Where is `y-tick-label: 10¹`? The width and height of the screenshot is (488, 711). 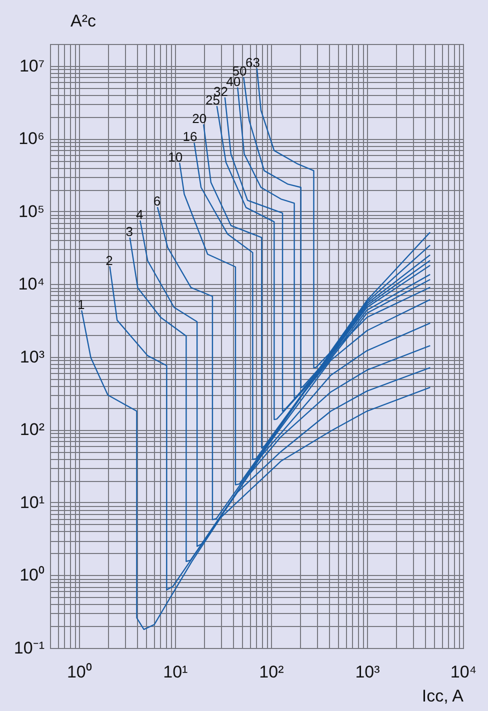 y-tick-label: 10¹ is located at coordinates (32, 502).